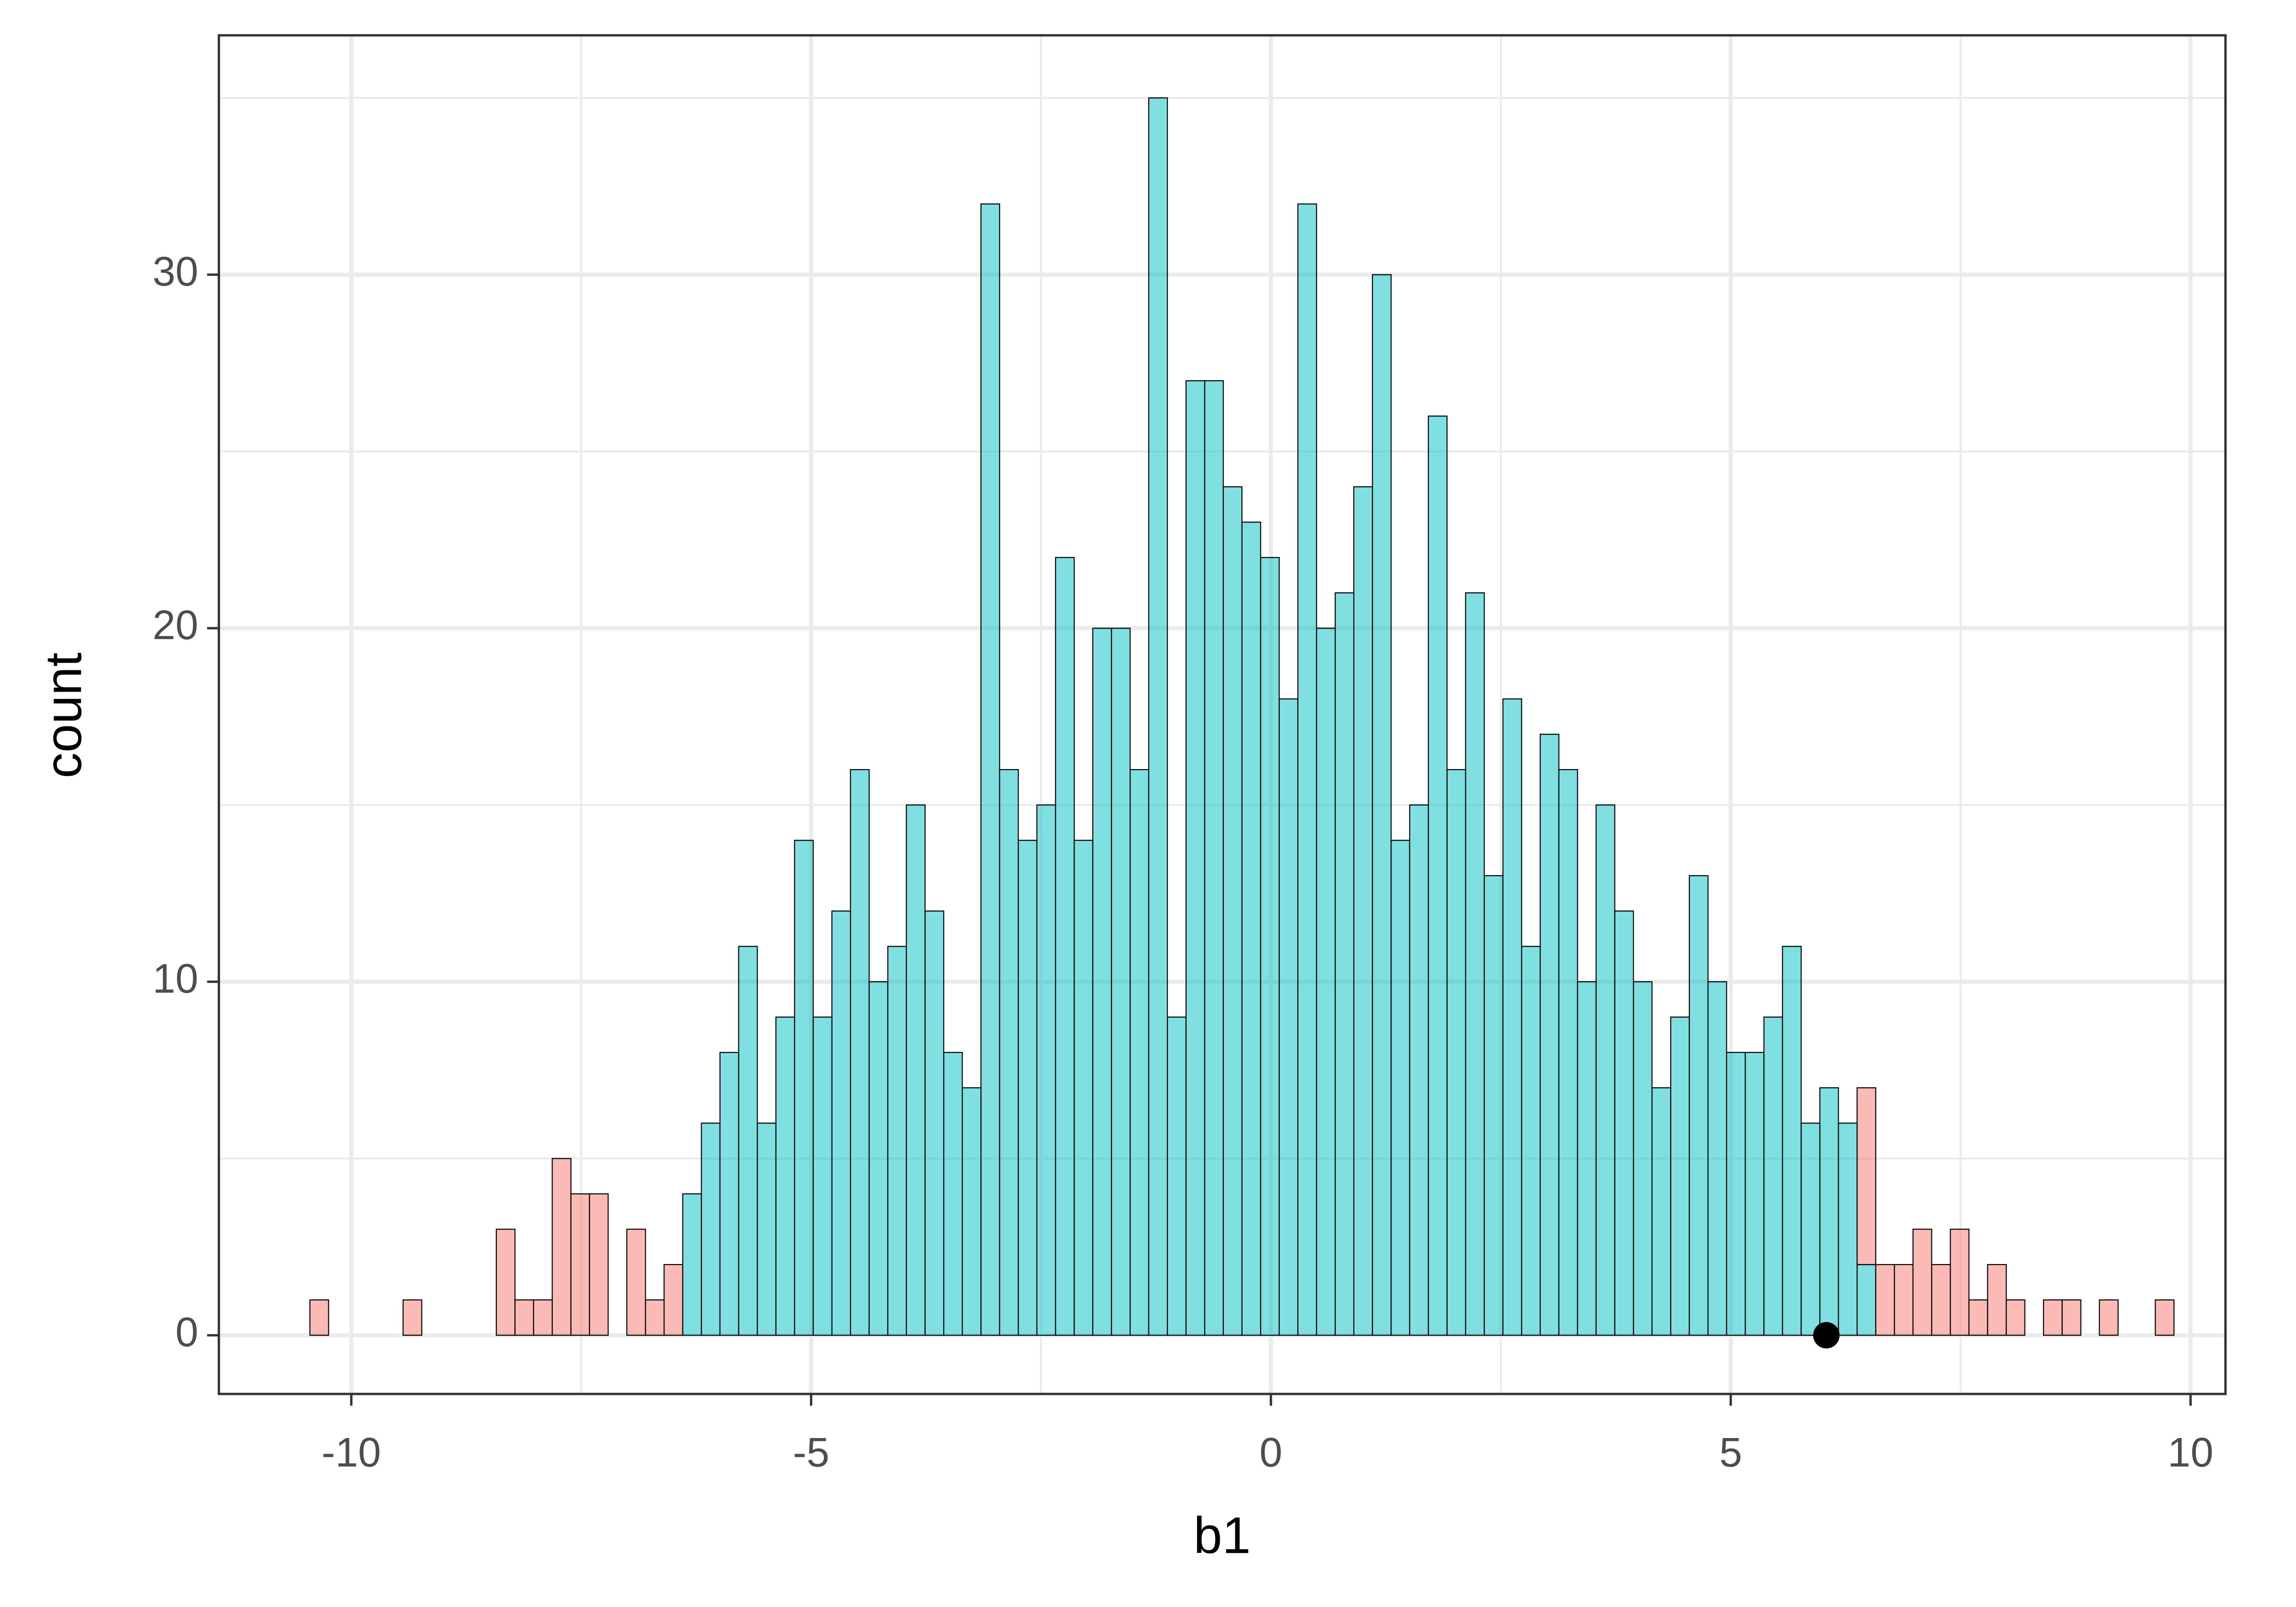 Image resolution: width=2296 pixels, height=1607 pixels. I want to click on y-tick-label: 20, so click(175, 625).